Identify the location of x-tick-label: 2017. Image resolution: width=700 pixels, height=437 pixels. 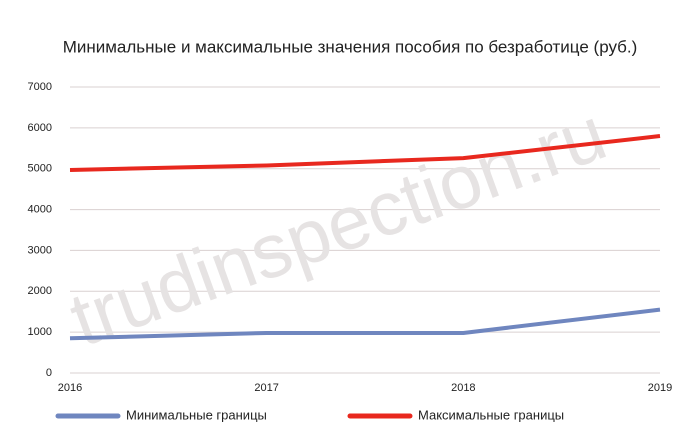
(266, 388).